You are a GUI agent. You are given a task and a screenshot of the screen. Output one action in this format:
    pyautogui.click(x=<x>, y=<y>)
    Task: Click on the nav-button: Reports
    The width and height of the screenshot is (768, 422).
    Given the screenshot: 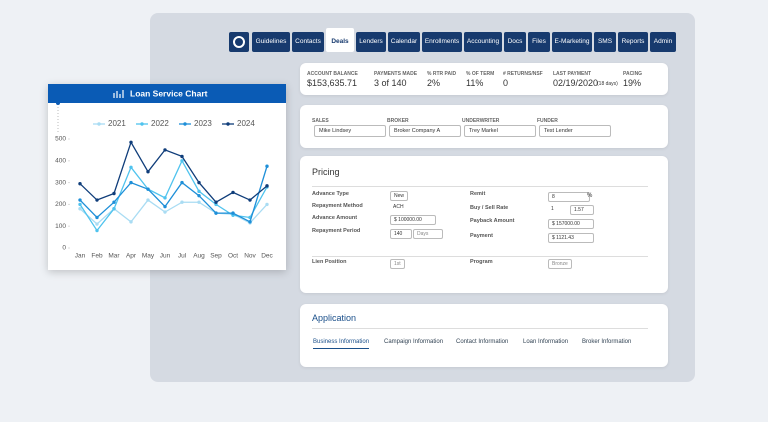 What is the action you would take?
    pyautogui.click(x=633, y=42)
    